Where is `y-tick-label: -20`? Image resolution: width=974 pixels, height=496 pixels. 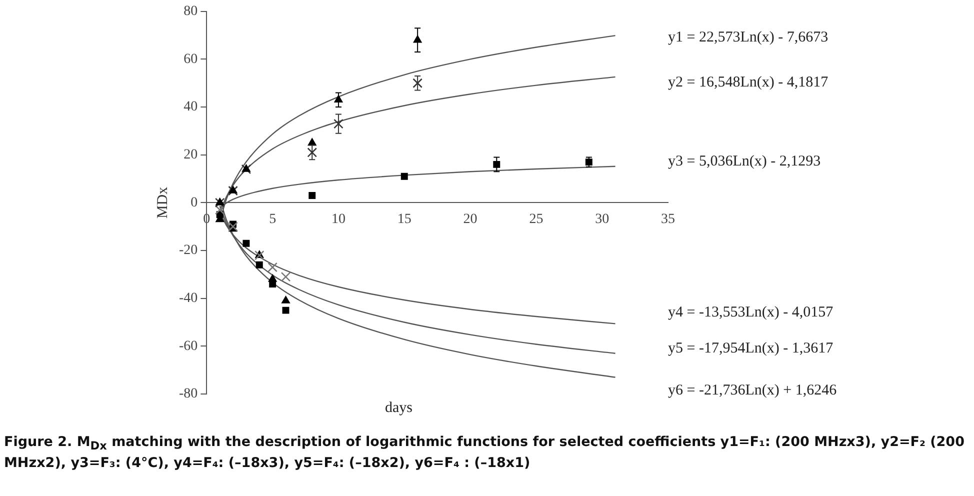
y-tick-label: -20 is located at coordinates (188, 250).